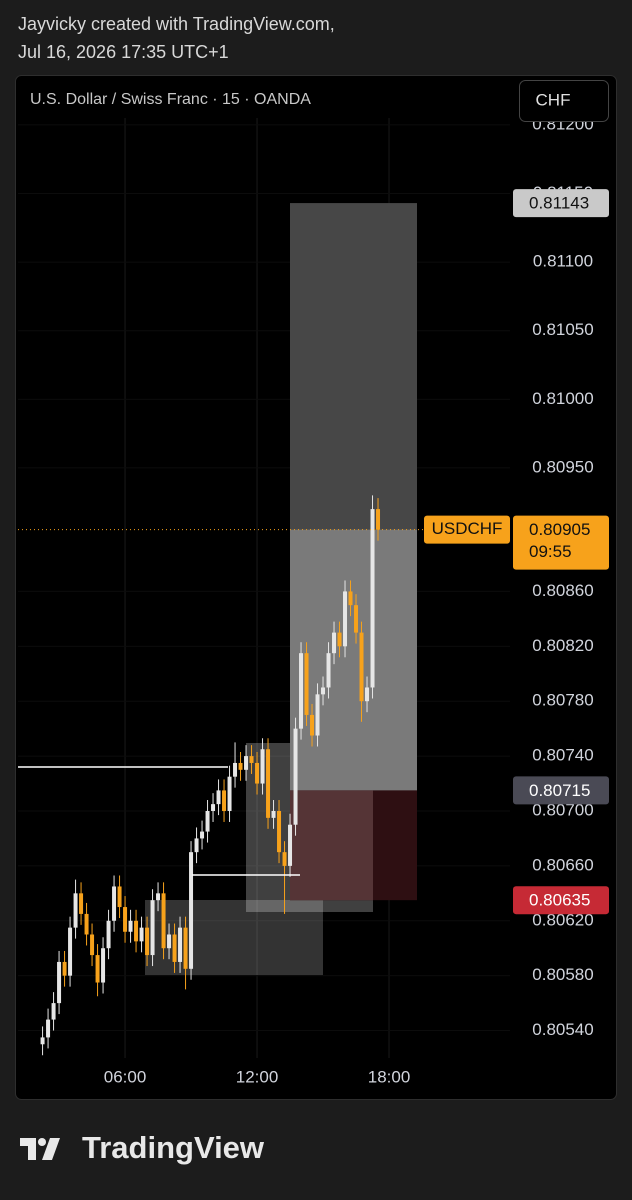 The width and height of the screenshot is (632, 1200). Describe the element at coordinates (389, 1076) in the screenshot. I see `x-tick-label: 18:00` at that location.